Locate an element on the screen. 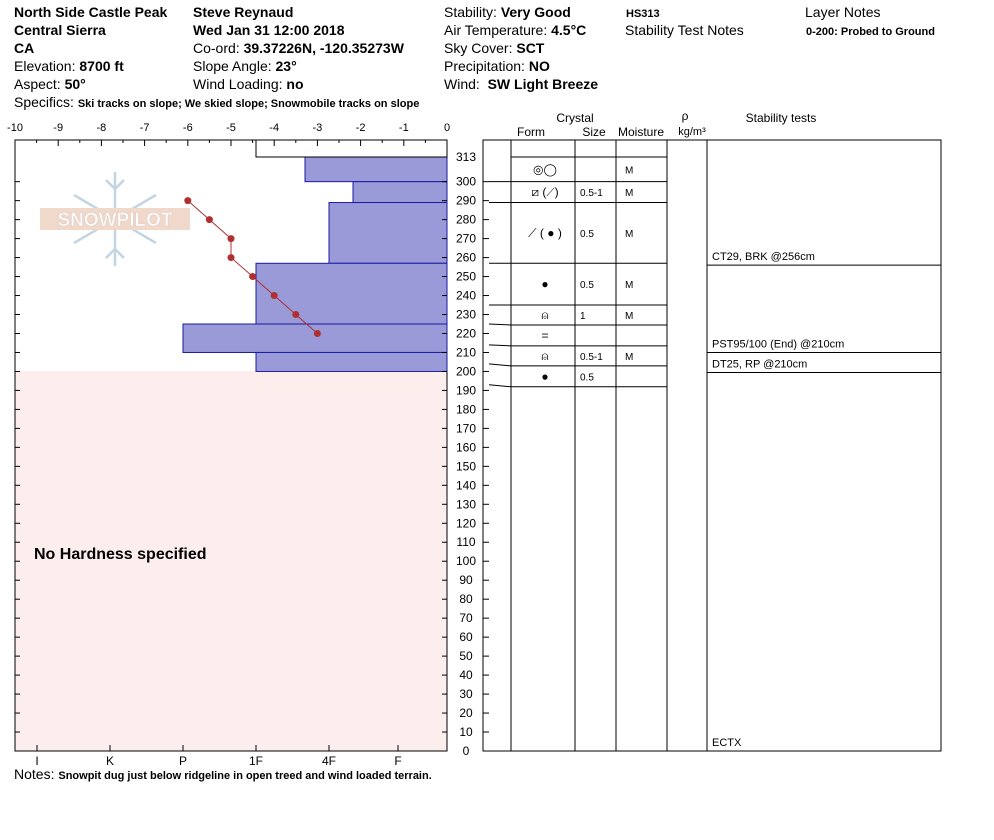  stability-test-label: PST95/100 (End) @210cm is located at coordinates (778, 344).